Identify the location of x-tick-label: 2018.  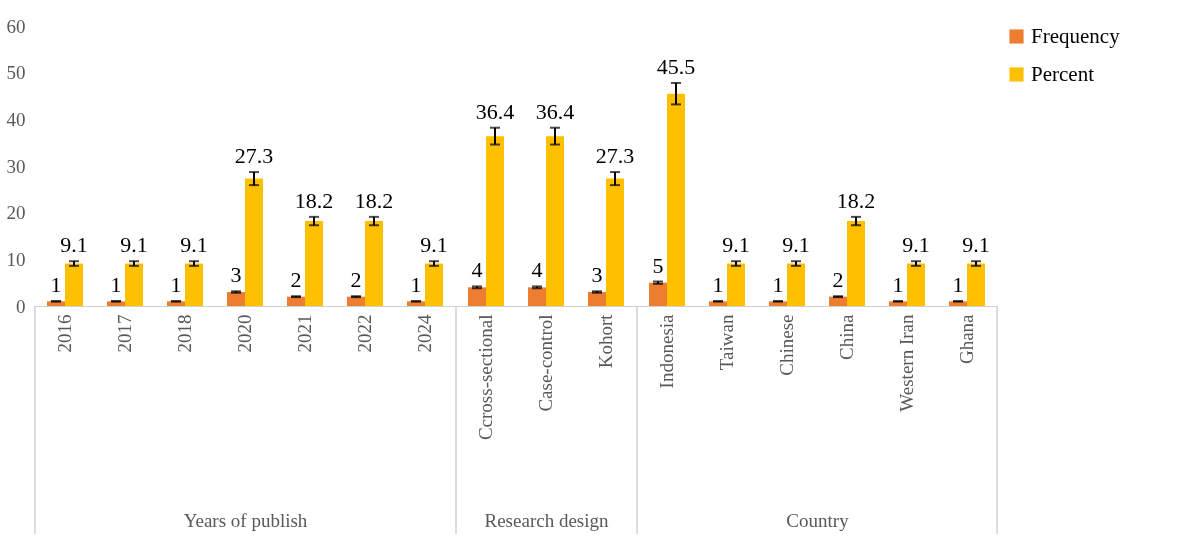
(184, 333).